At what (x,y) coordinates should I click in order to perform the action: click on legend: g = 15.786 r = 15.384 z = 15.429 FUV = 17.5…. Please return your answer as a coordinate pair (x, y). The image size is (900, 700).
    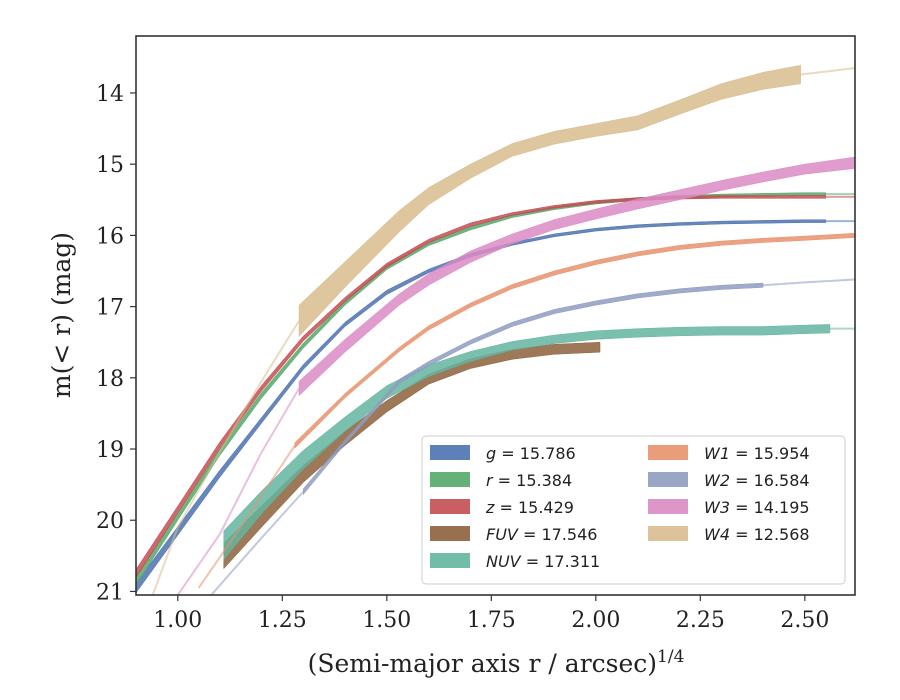
    Looking at the image, I should click on (633, 510).